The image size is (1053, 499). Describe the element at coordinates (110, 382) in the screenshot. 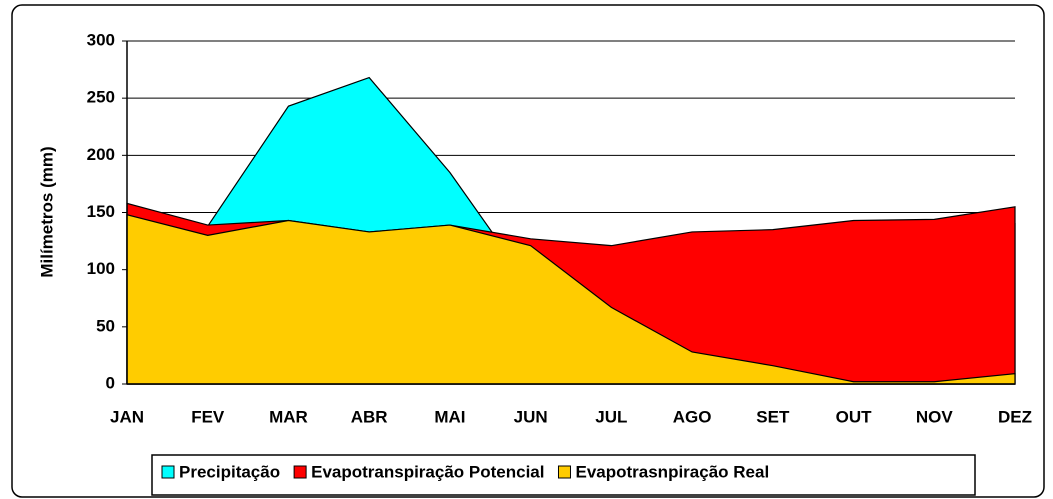

I see `y-tick-label: 0` at that location.